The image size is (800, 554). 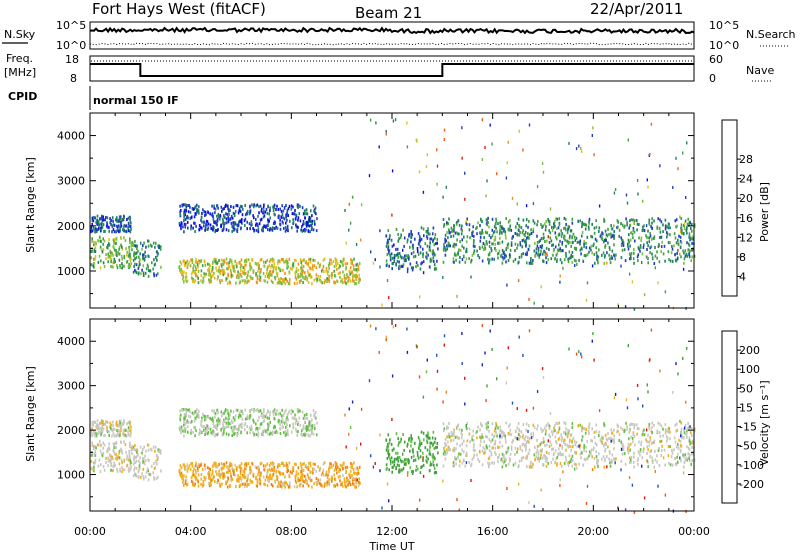 I want to click on time-axis-label: Time UT, so click(x=391, y=546).